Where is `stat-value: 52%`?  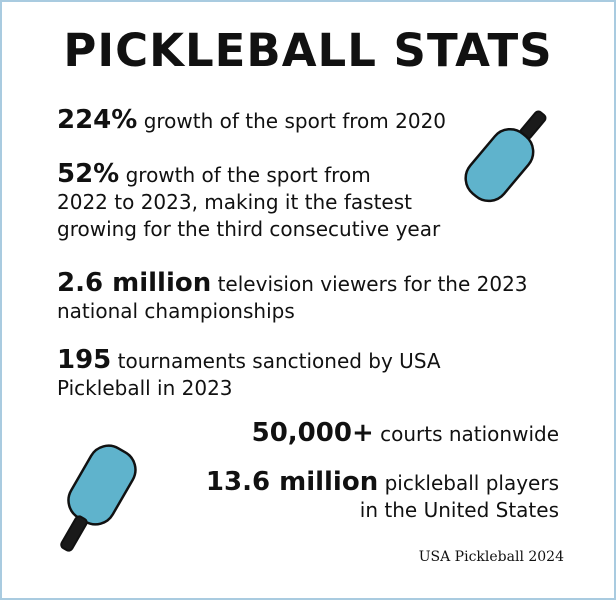
stat-value: 52% is located at coordinates (88, 174).